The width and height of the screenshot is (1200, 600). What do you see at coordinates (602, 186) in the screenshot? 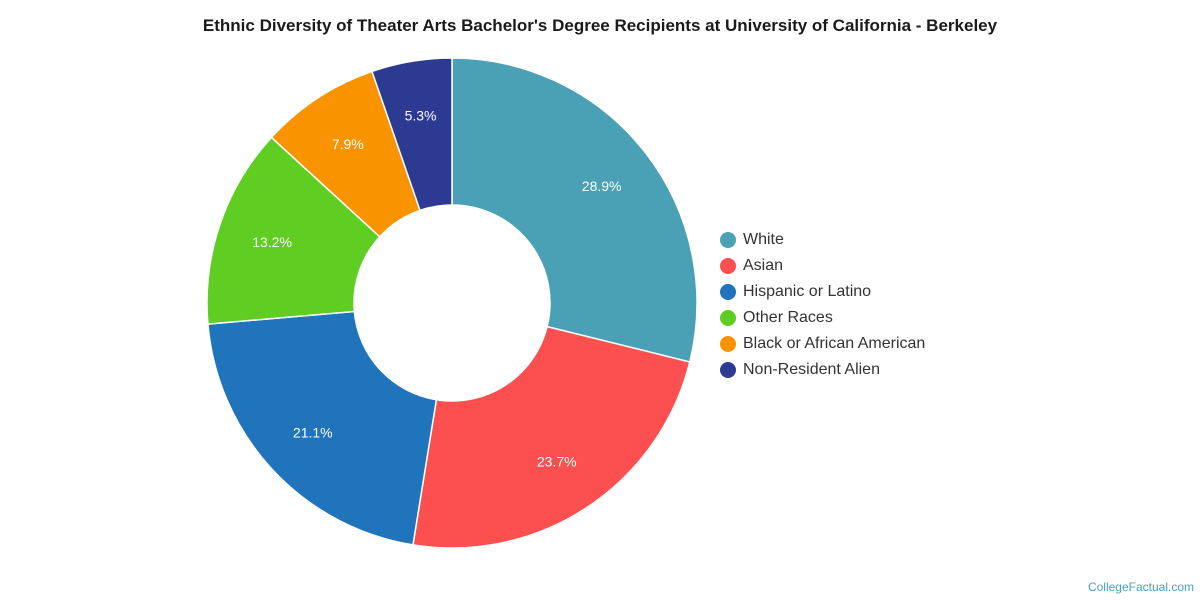
I see `slice-label: 28.9%` at bounding box center [602, 186].